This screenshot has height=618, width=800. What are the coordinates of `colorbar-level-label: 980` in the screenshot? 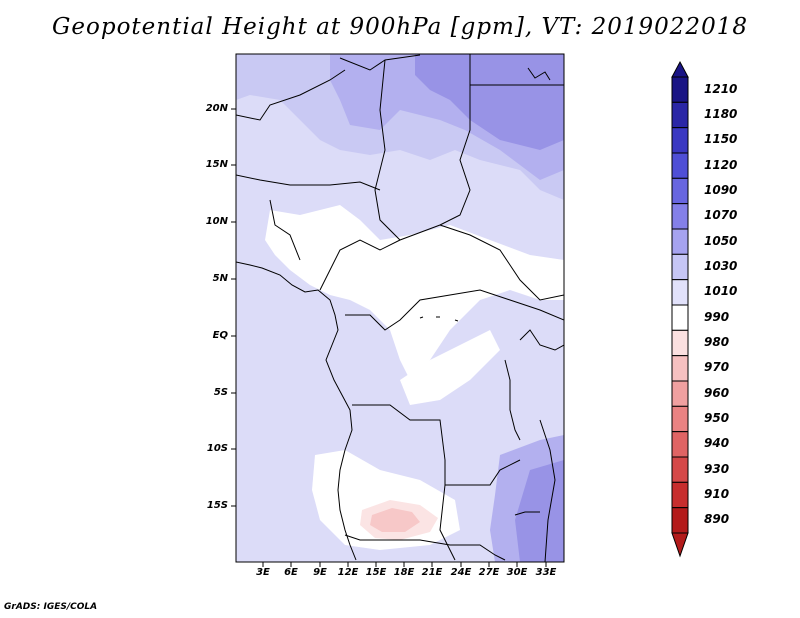 It's located at (717, 342).